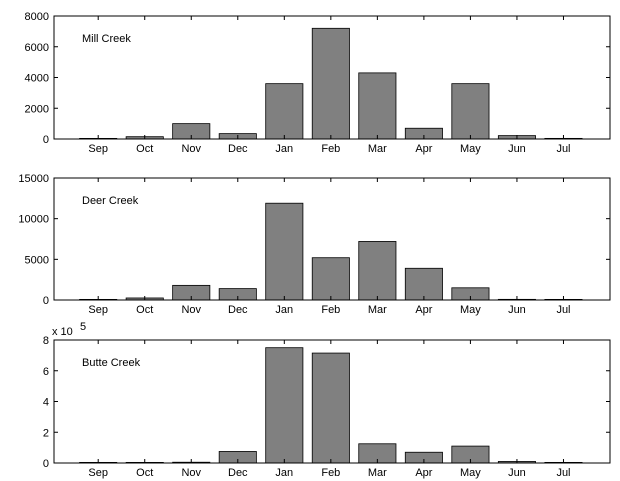 The width and height of the screenshot is (620, 481). I want to click on y-tick-label: 8000, so click(37, 17).